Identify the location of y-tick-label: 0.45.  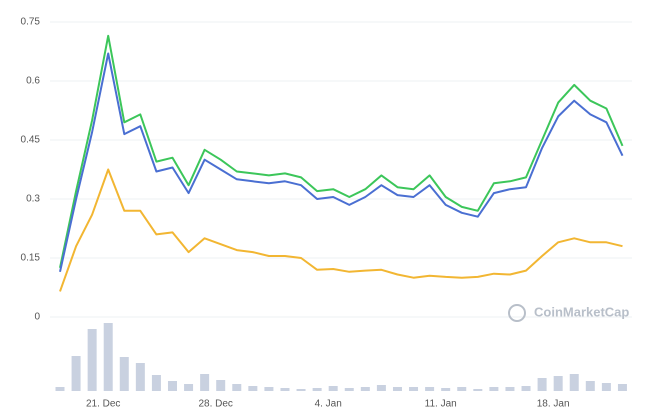
(31, 140).